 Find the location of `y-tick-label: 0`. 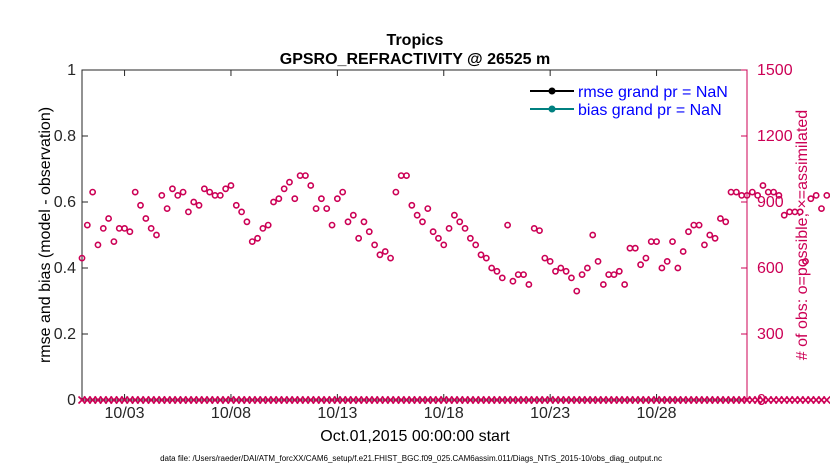

y-tick-label: 0 is located at coordinates (71, 400).